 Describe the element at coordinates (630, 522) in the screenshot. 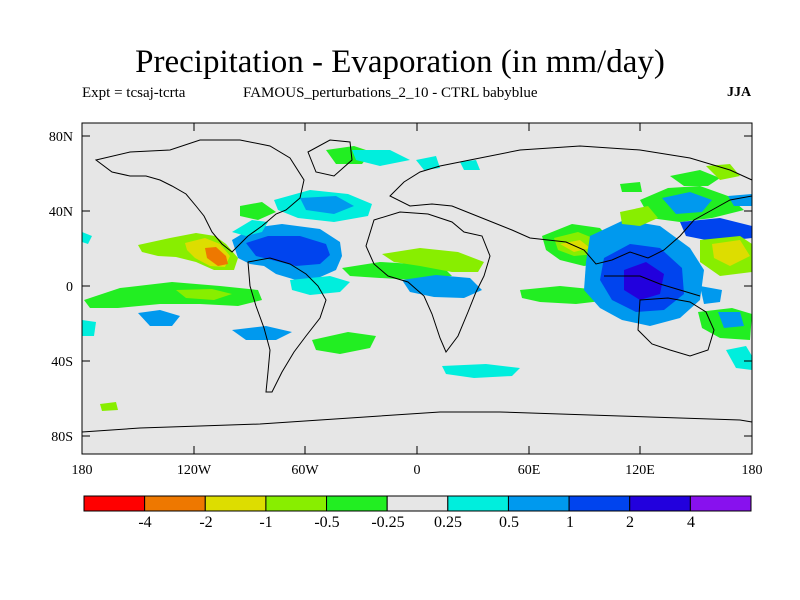

I see `colorbar-label: 2` at that location.